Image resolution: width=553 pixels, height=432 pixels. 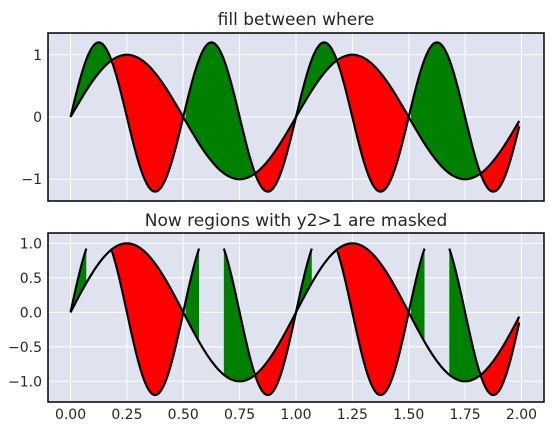 I want to click on x-tick-label: 1.25, so click(x=352, y=415).